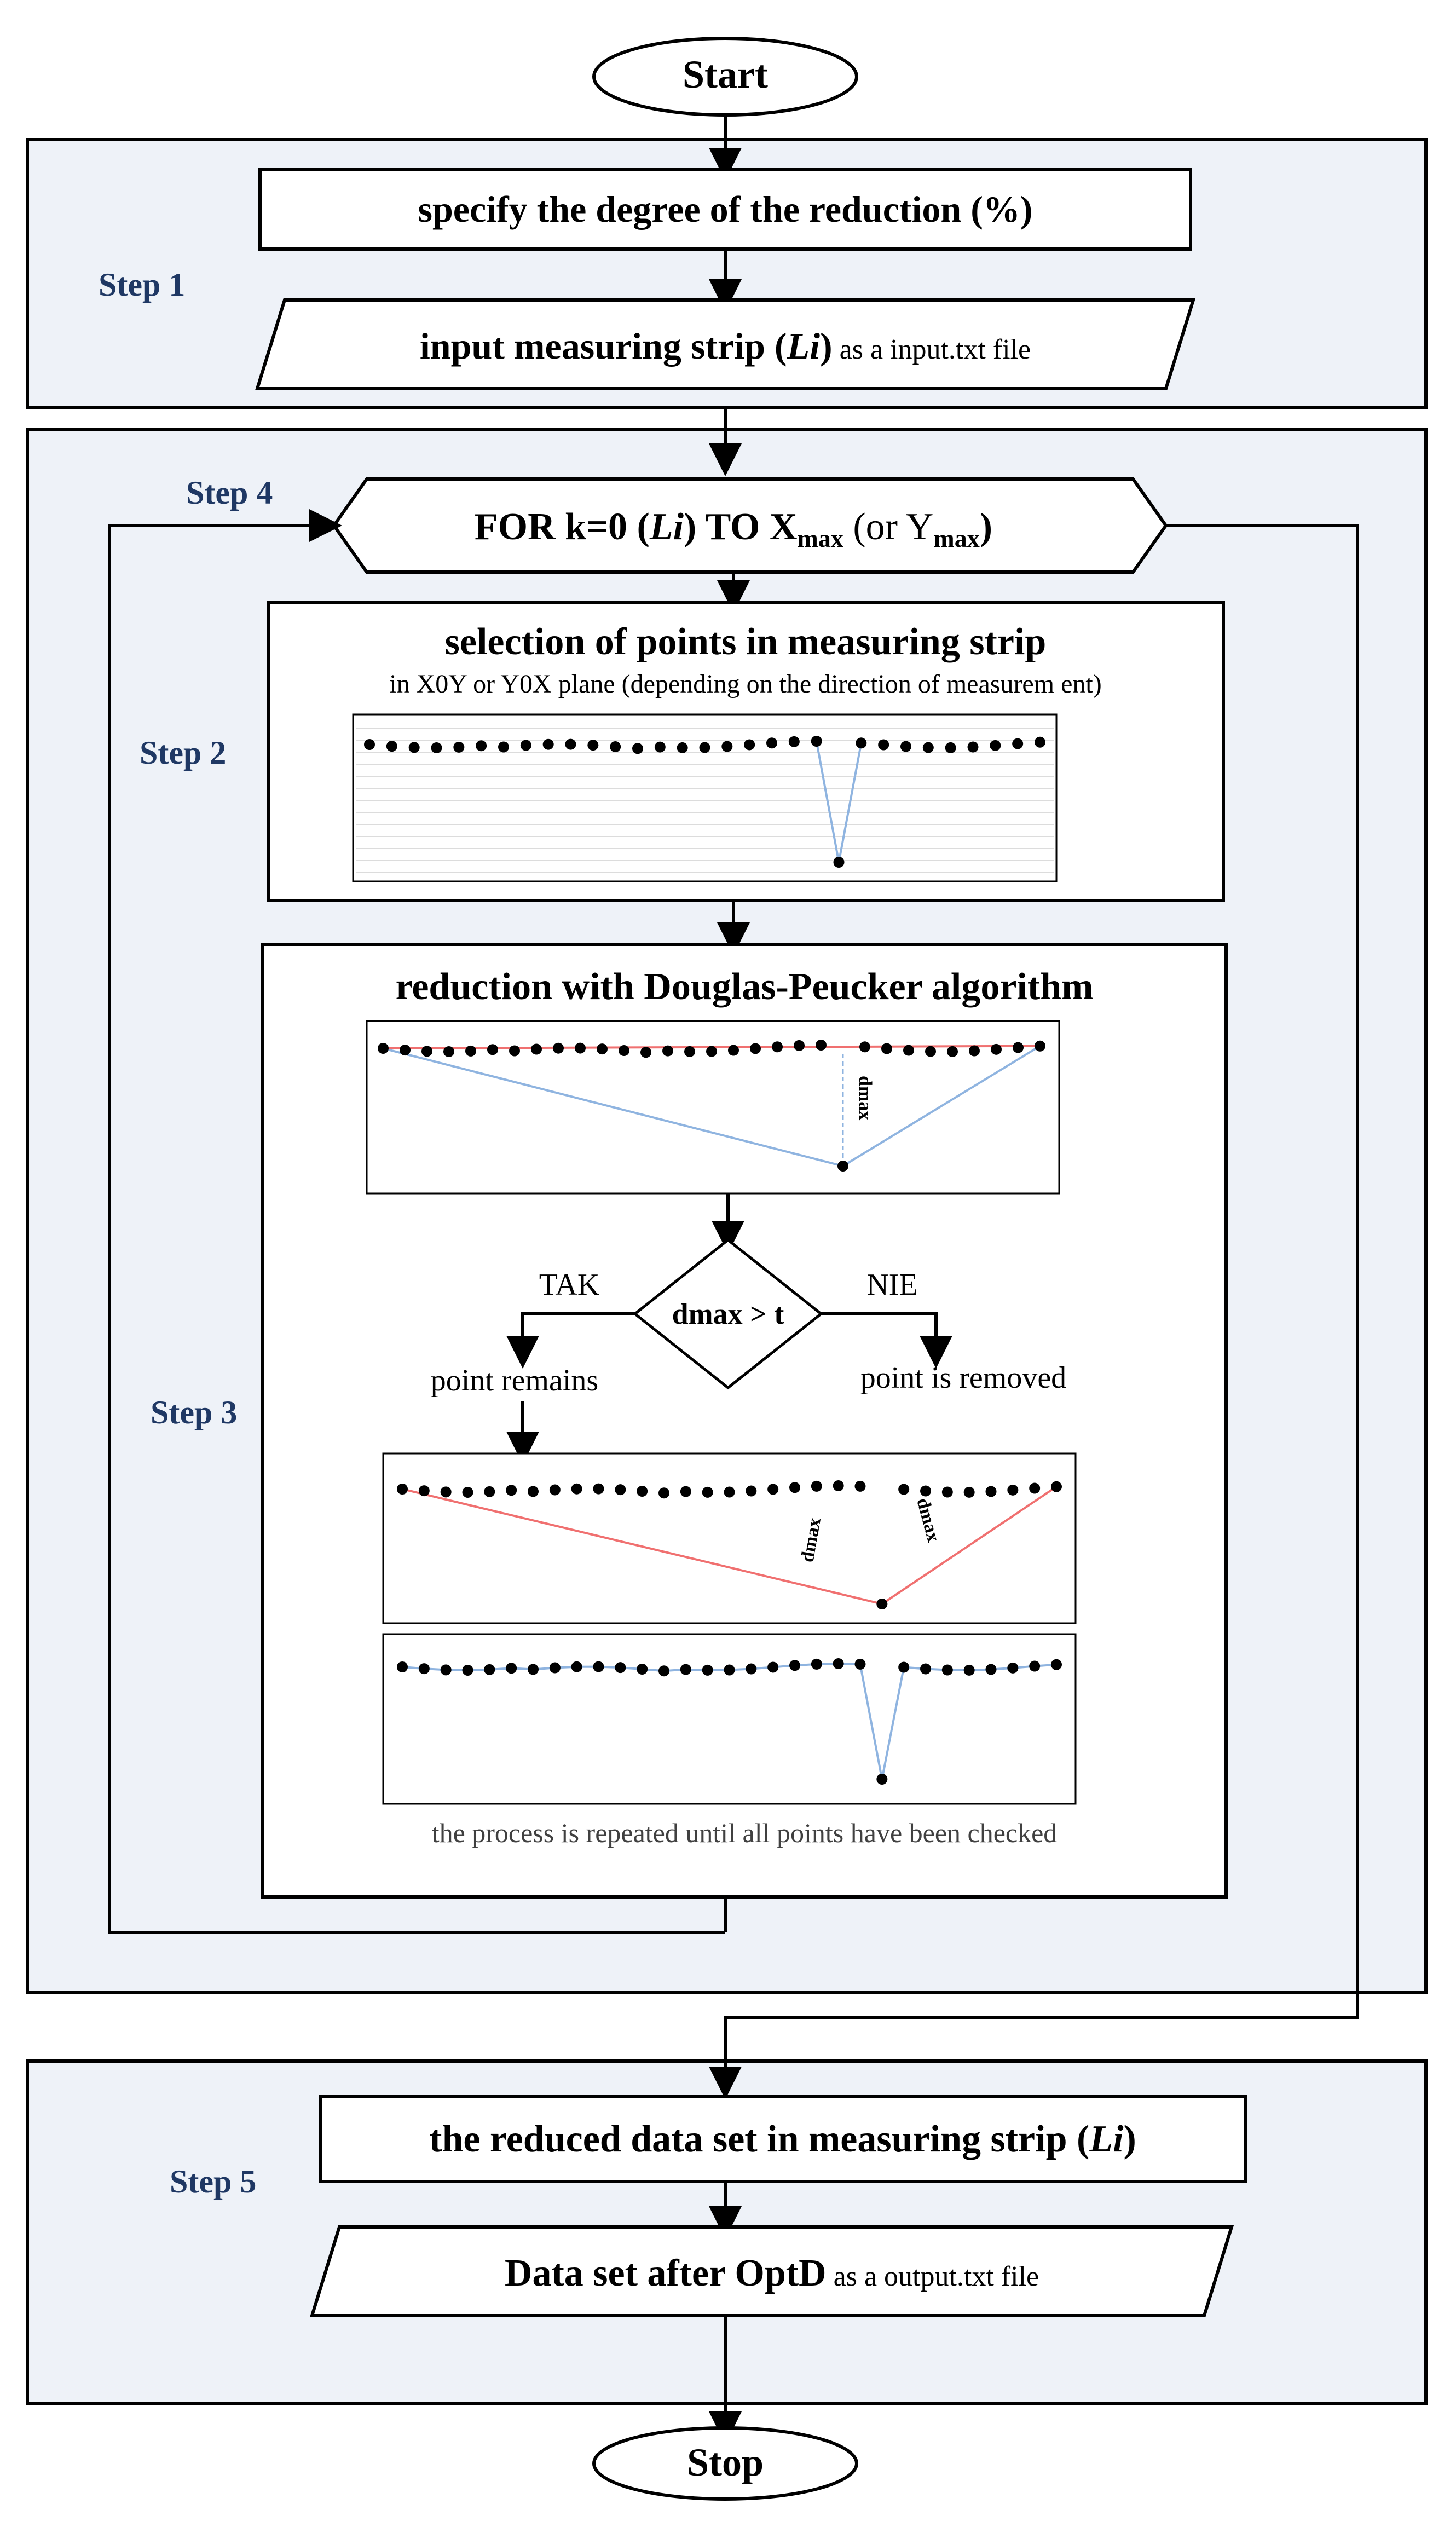 The image size is (1456, 2533). Describe the element at coordinates (1106, 2139) in the screenshot. I see `reduced-li-text: Li` at that location.